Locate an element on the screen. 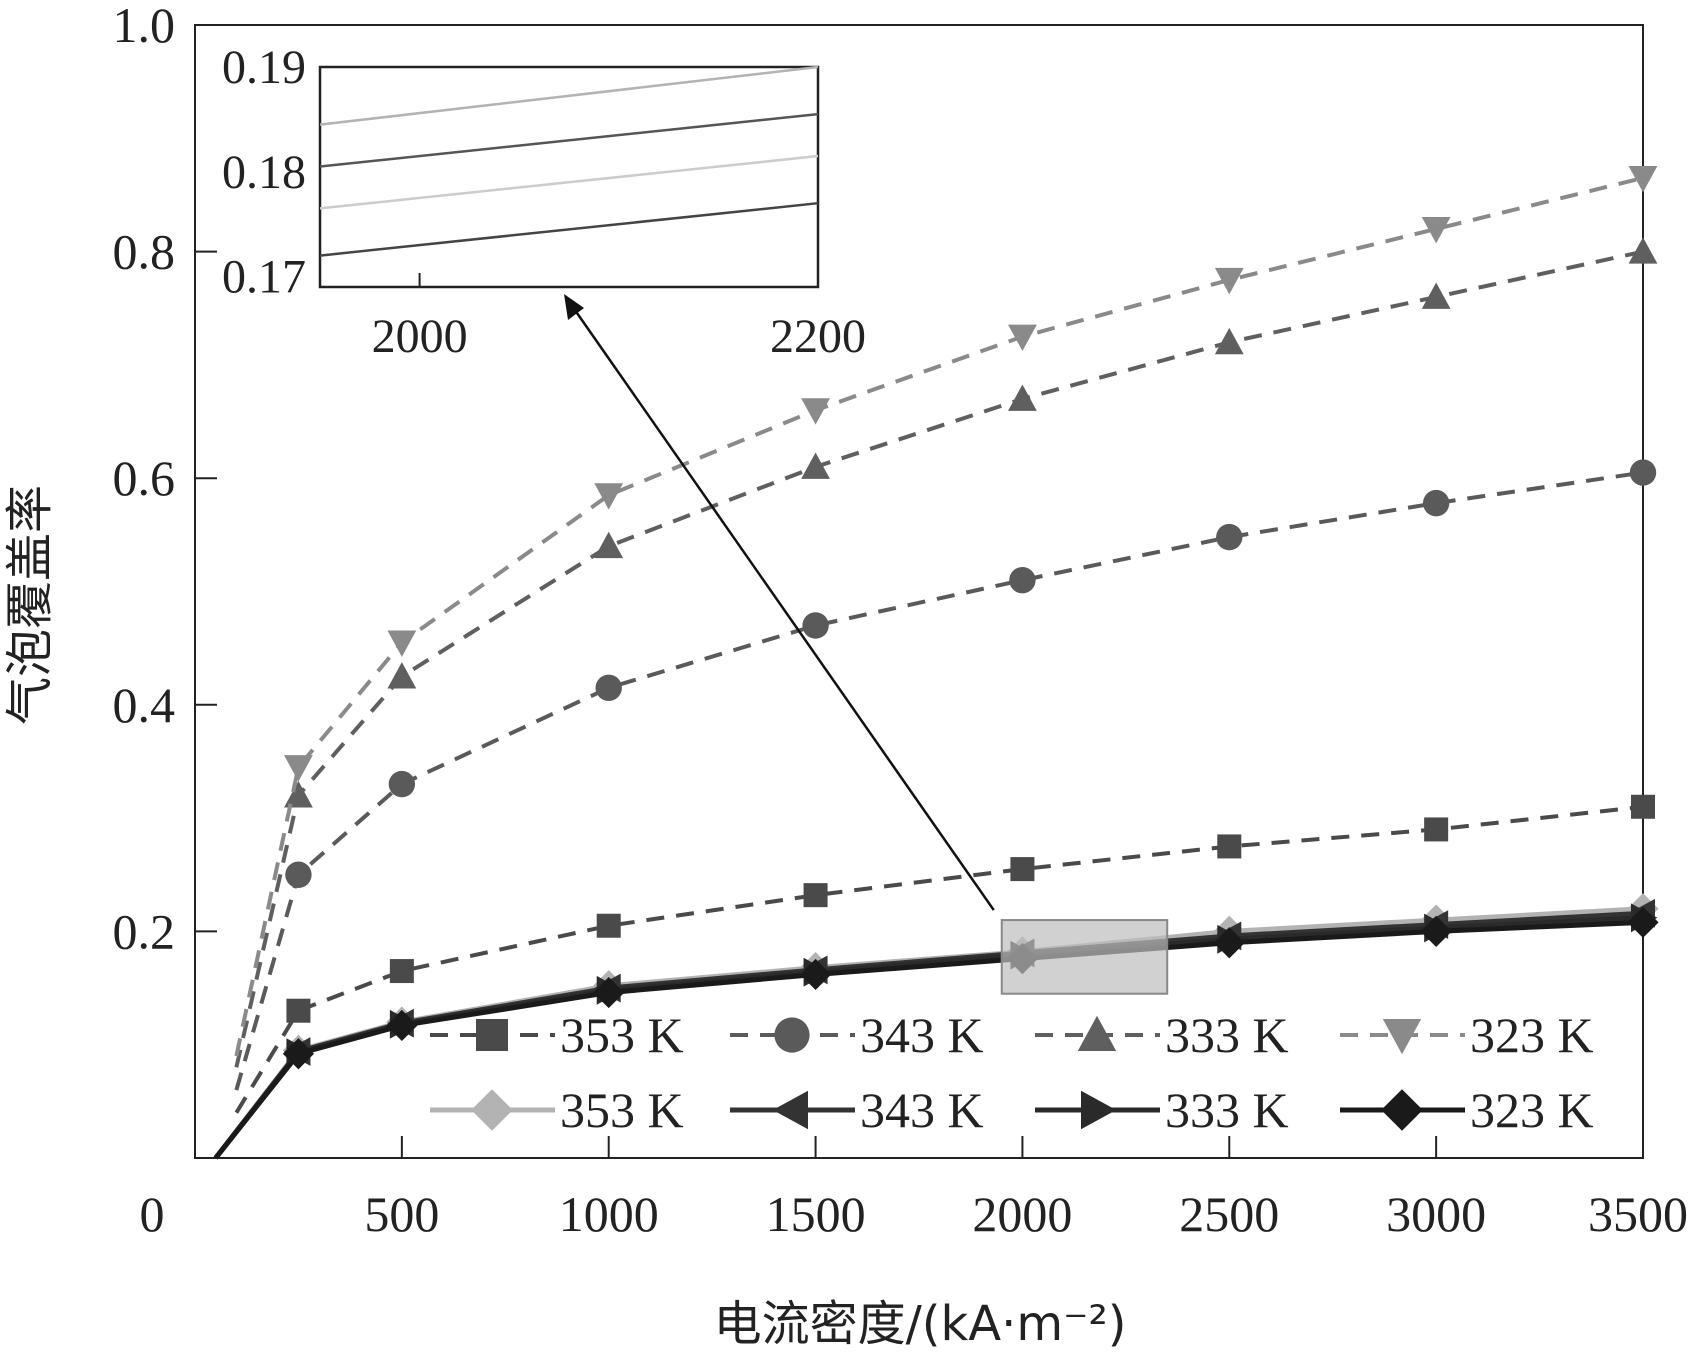 The width and height of the screenshot is (1699, 1357). legend: 353 K 343 K 333 K 323 K 353 K 343 K 333 K 323 K is located at coordinates (1012, 1072).